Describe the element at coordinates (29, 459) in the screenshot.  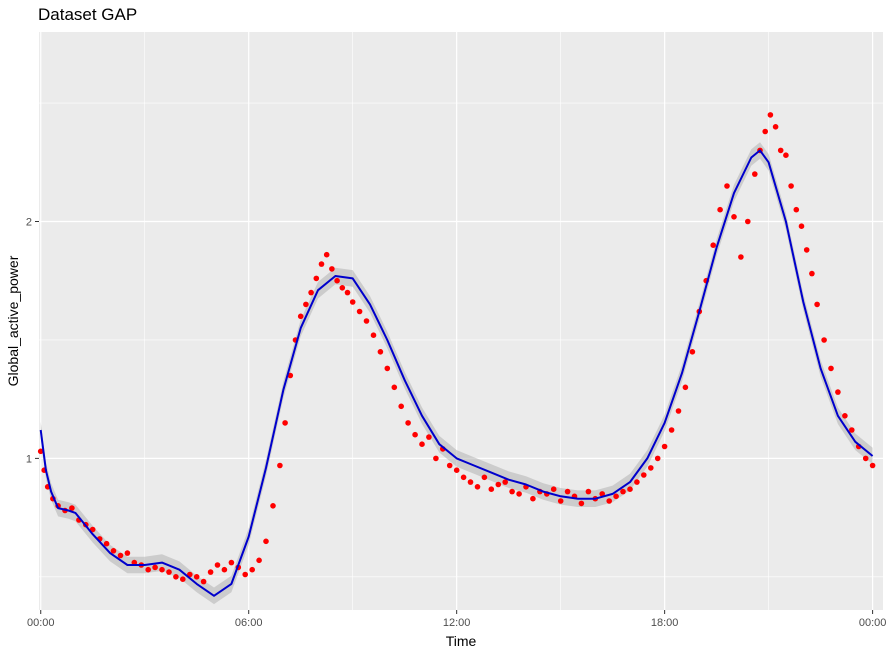
I see `y-tick-label: 1` at that location.